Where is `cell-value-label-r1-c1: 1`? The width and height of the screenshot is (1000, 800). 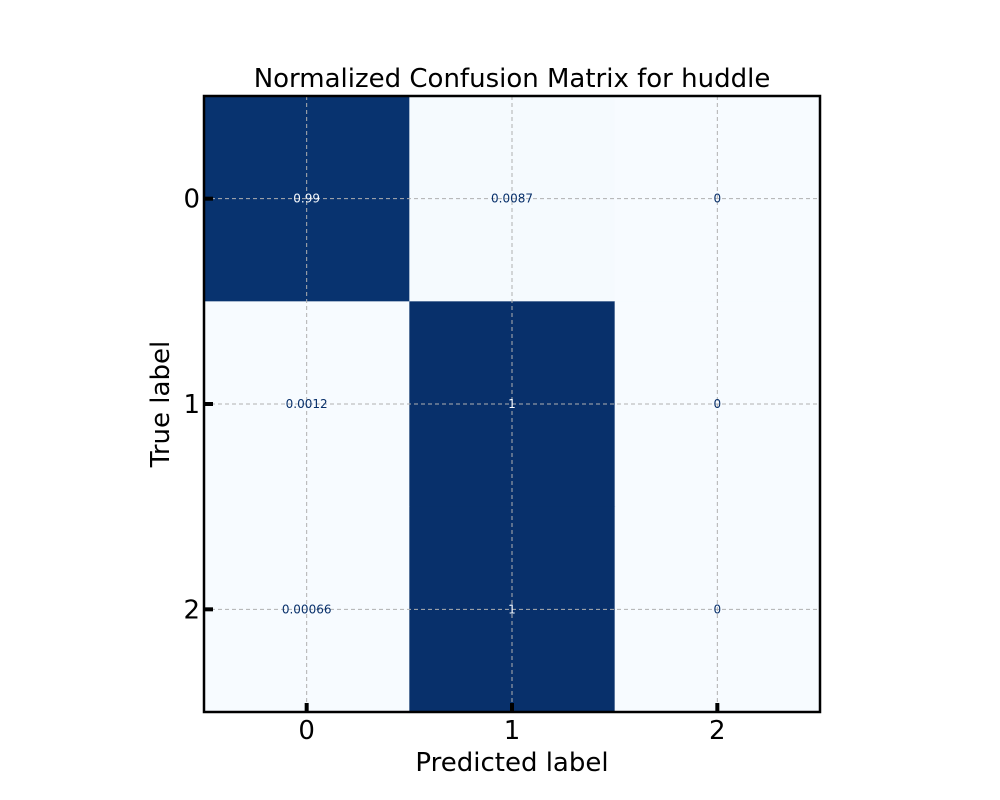 cell-value-label-r1-c1: 1 is located at coordinates (512, 404).